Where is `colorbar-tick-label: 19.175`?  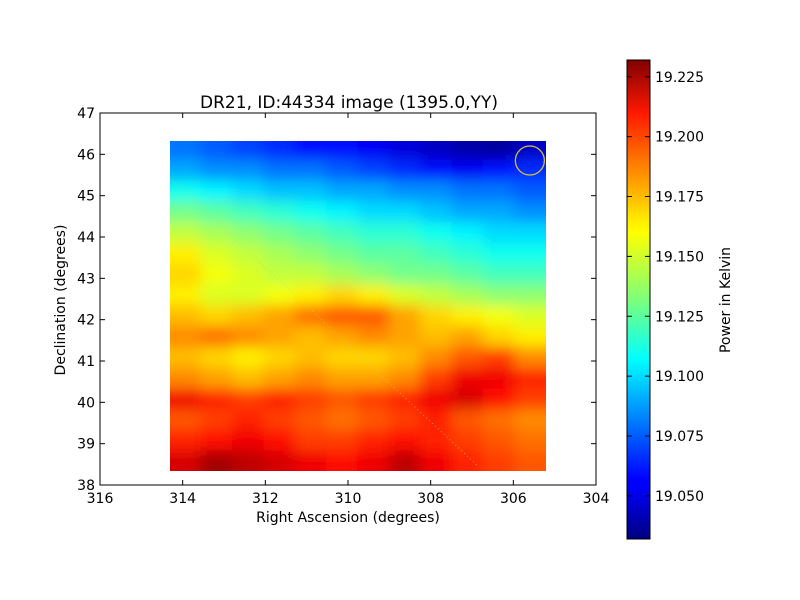
colorbar-tick-label: 19.175 is located at coordinates (679, 198).